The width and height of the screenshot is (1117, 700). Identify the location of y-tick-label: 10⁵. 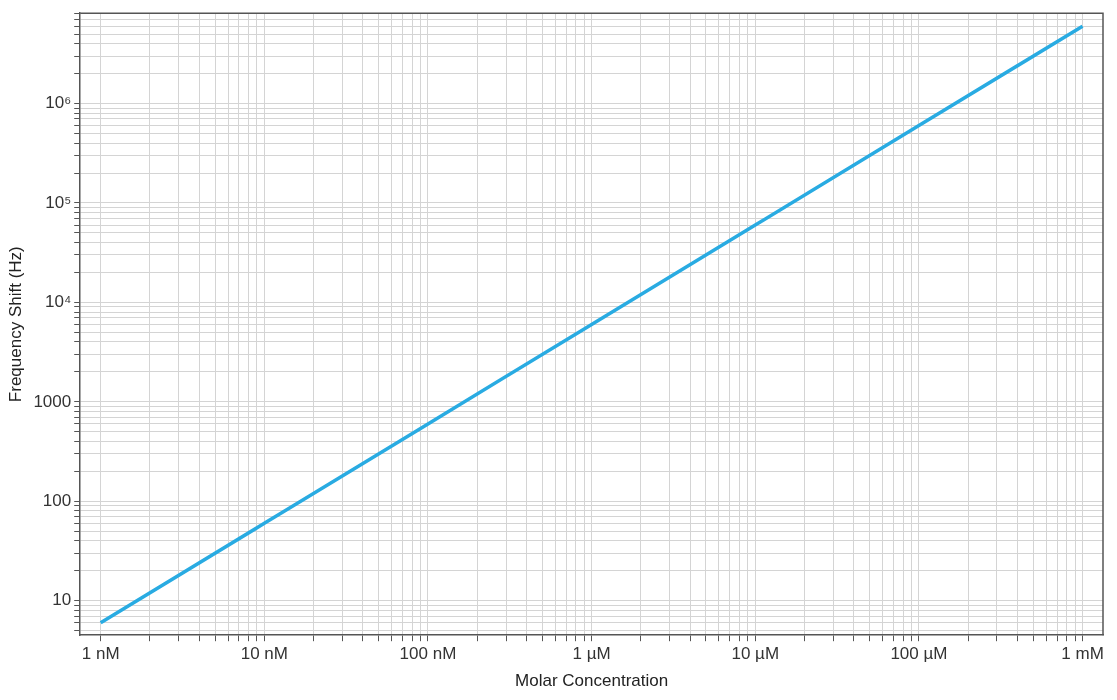
(58, 202).